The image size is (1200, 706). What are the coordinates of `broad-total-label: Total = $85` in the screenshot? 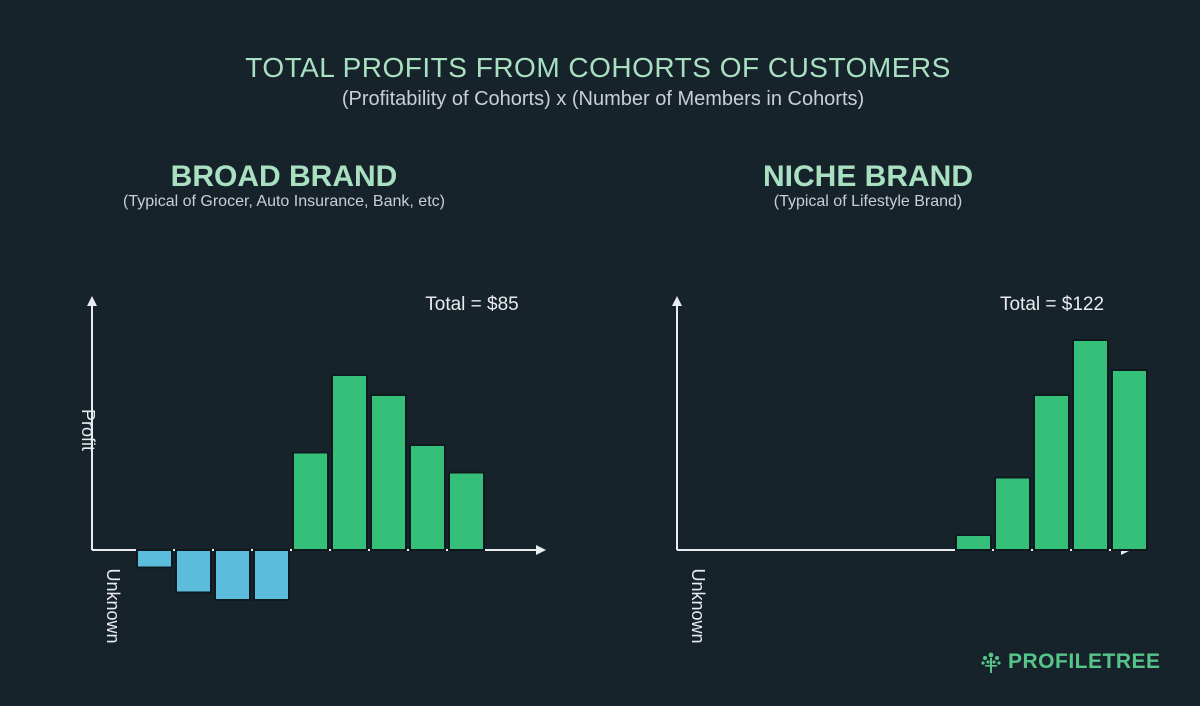 It's located at (472, 304).